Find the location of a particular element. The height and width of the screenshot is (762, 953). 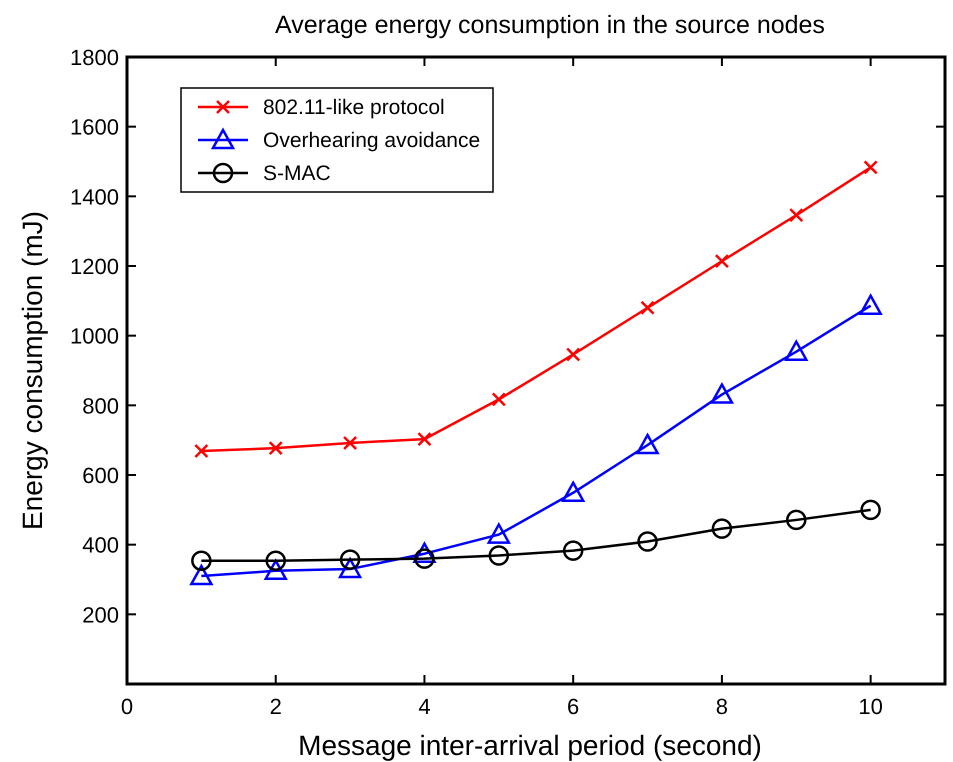

legend-label: Overhearing avoidance is located at coordinates (371, 140).